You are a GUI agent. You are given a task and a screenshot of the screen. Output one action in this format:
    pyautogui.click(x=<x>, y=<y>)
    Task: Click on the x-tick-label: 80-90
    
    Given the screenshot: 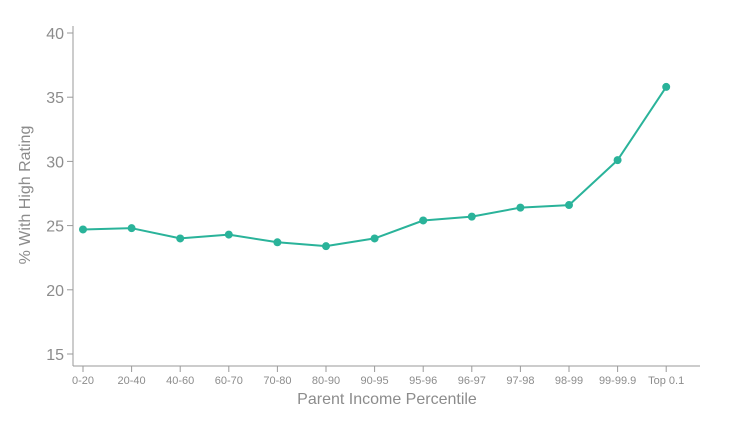 What is the action you would take?
    pyautogui.click(x=326, y=381)
    